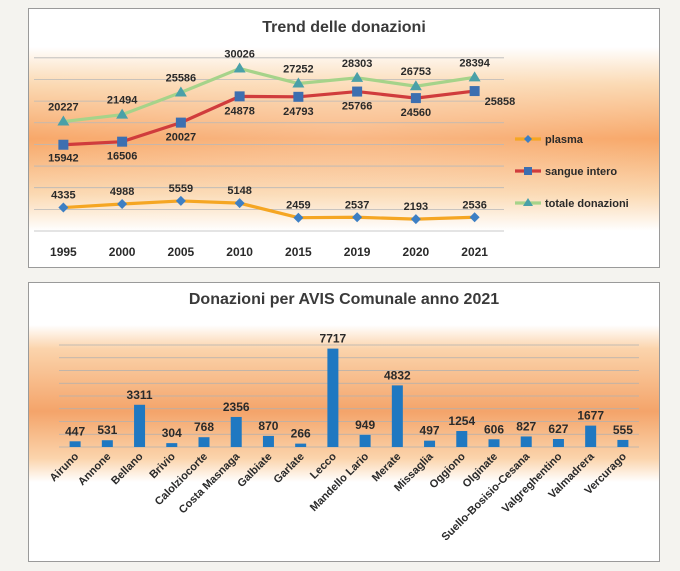  What do you see at coordinates (172, 433) in the screenshot?
I see `bar-value-label: 304` at bounding box center [172, 433].